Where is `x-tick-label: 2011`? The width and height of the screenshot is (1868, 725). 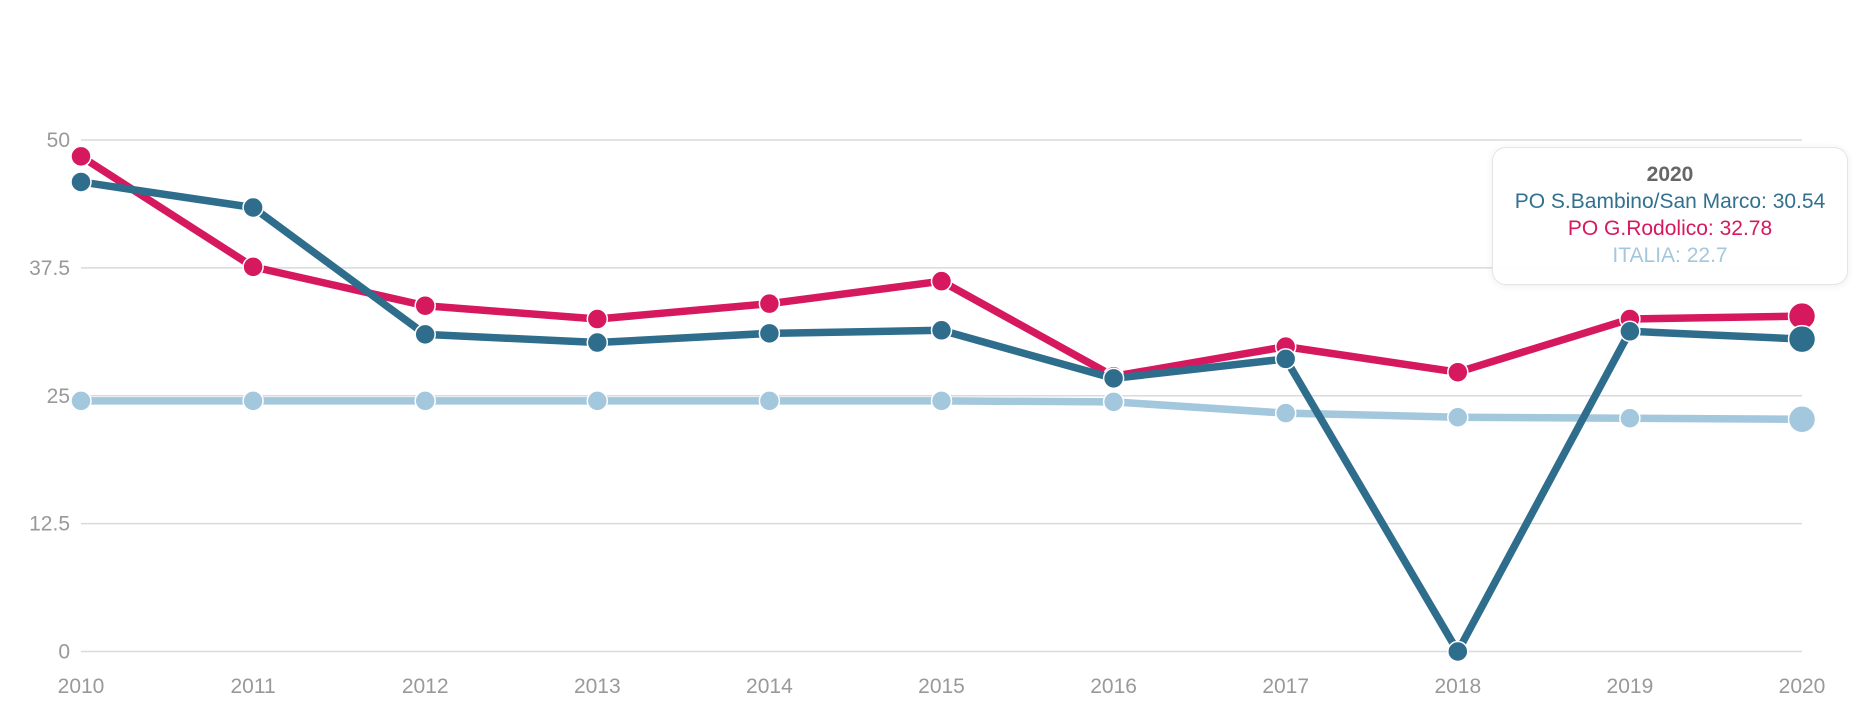
x-tick-label: 2011 is located at coordinates (253, 686).